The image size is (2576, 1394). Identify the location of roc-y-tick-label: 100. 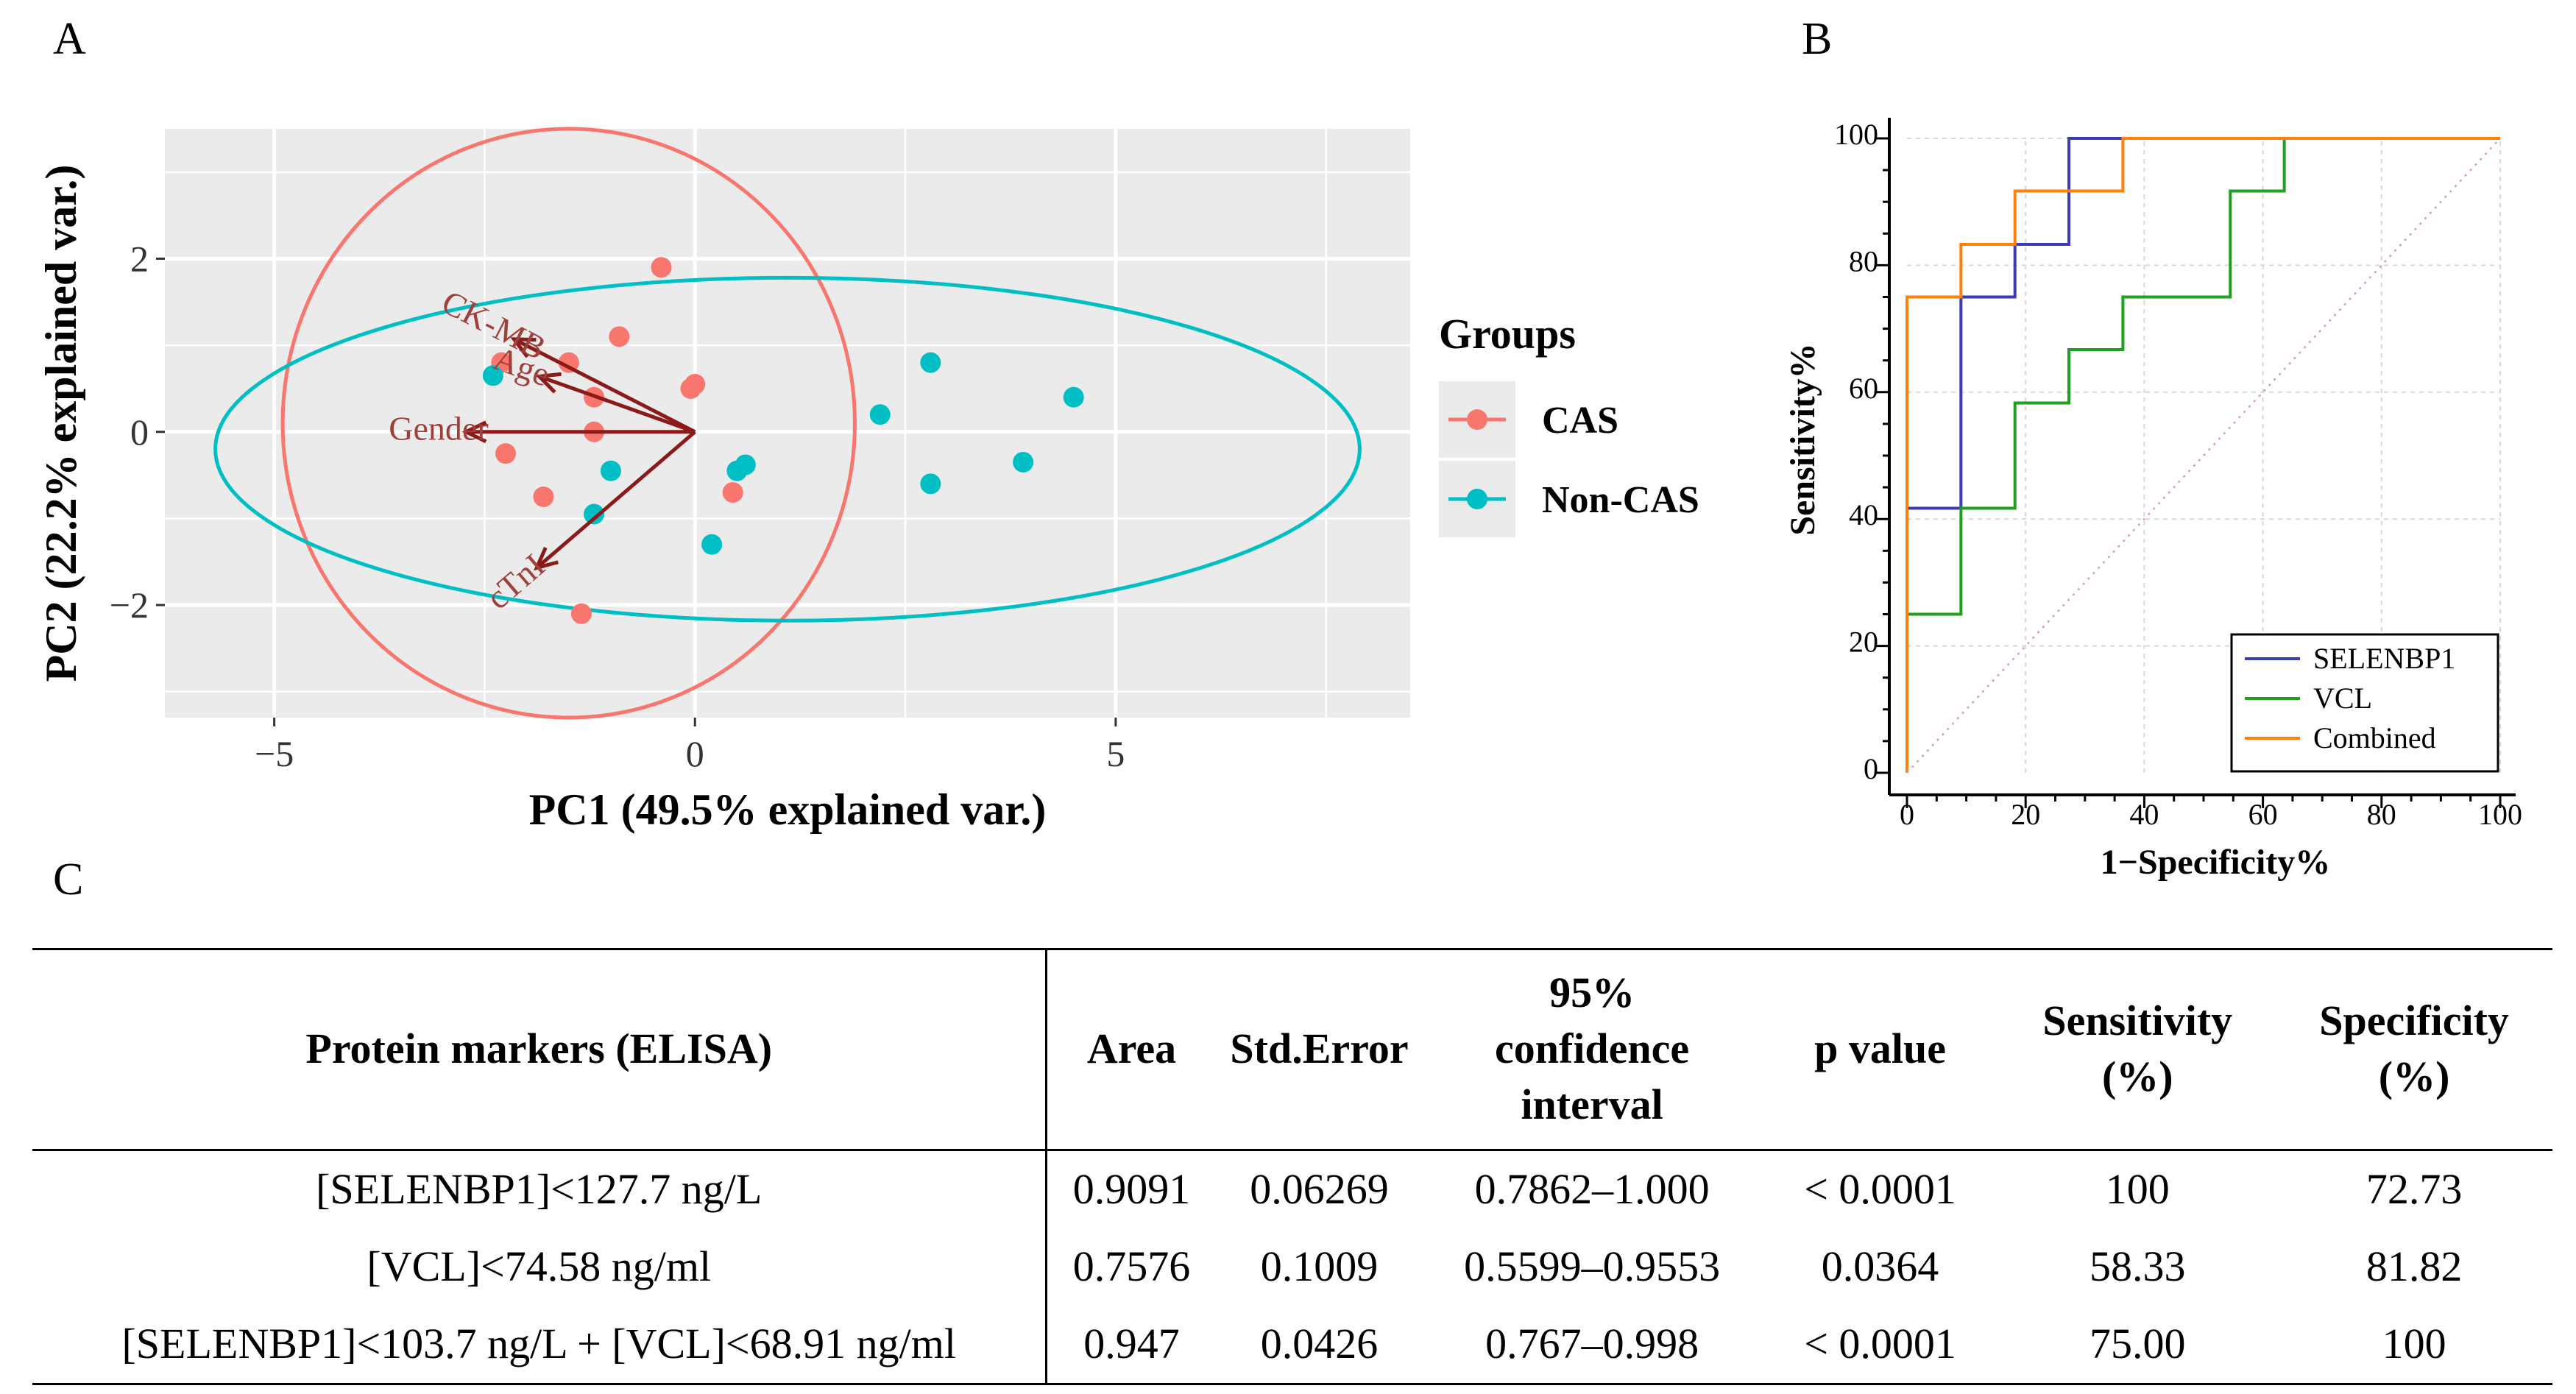
(1856, 134).